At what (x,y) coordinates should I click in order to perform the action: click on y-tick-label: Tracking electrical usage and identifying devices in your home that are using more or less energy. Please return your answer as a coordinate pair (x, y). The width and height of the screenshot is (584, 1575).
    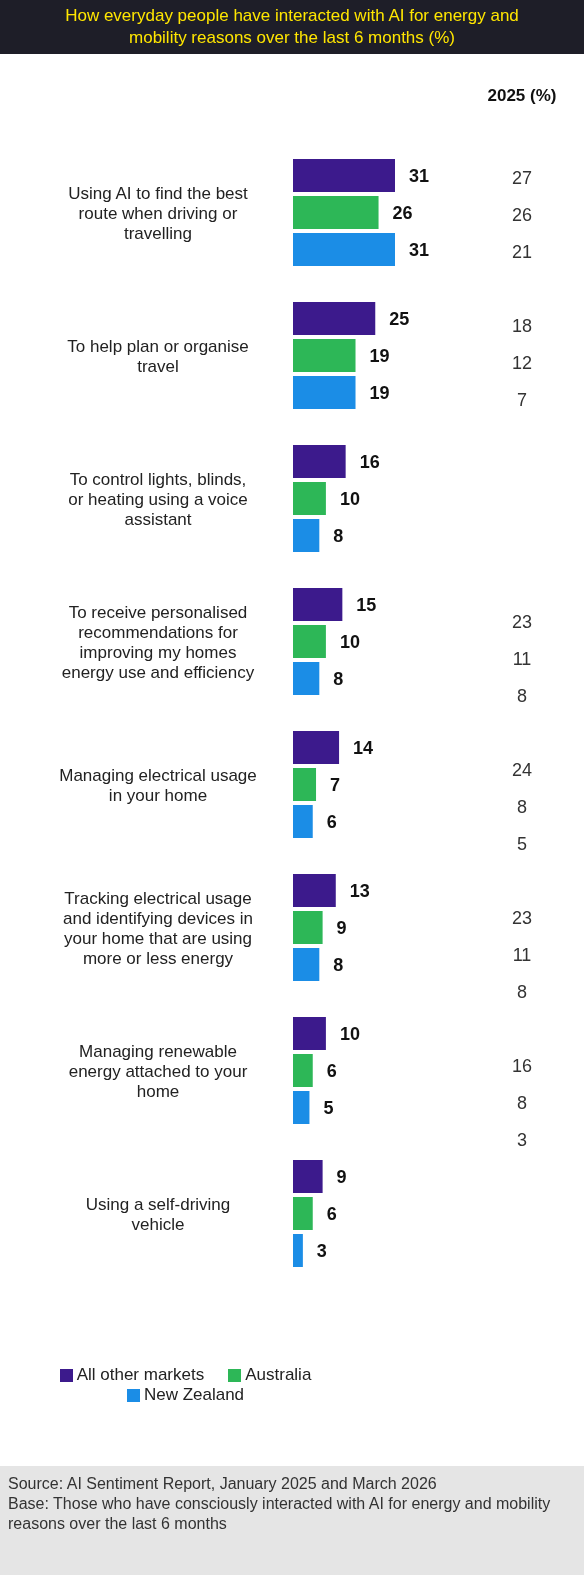
    Looking at the image, I should click on (158, 928).